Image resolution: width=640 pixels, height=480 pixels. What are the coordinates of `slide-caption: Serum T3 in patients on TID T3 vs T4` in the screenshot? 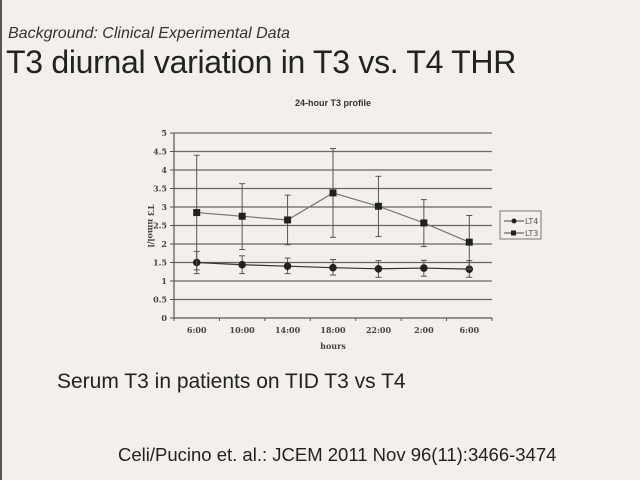 It's located at (231, 381).